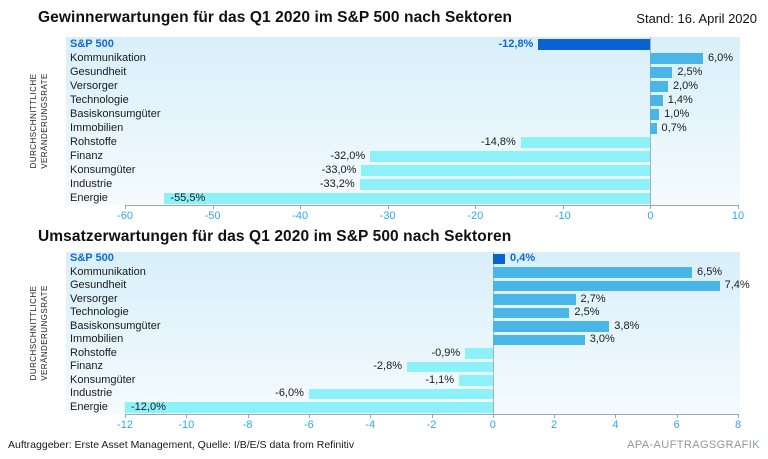 The width and height of the screenshot is (768, 459). I want to click on category-label: Industrie, so click(91, 393).